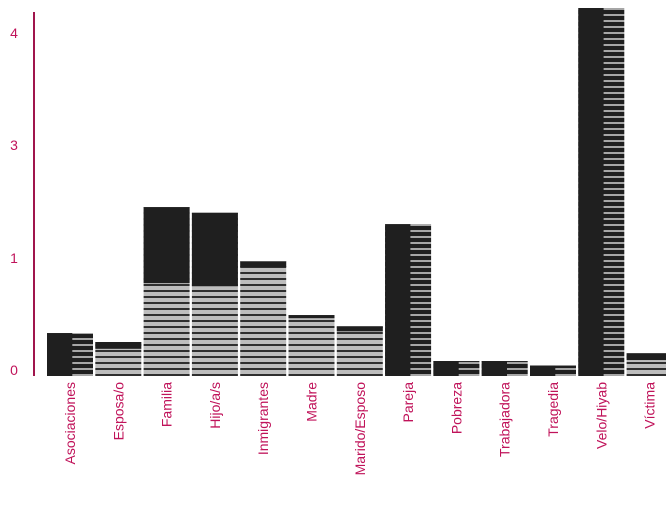  What do you see at coordinates (456, 408) in the screenshot?
I see `x-tick-label: Pobreza` at bounding box center [456, 408].